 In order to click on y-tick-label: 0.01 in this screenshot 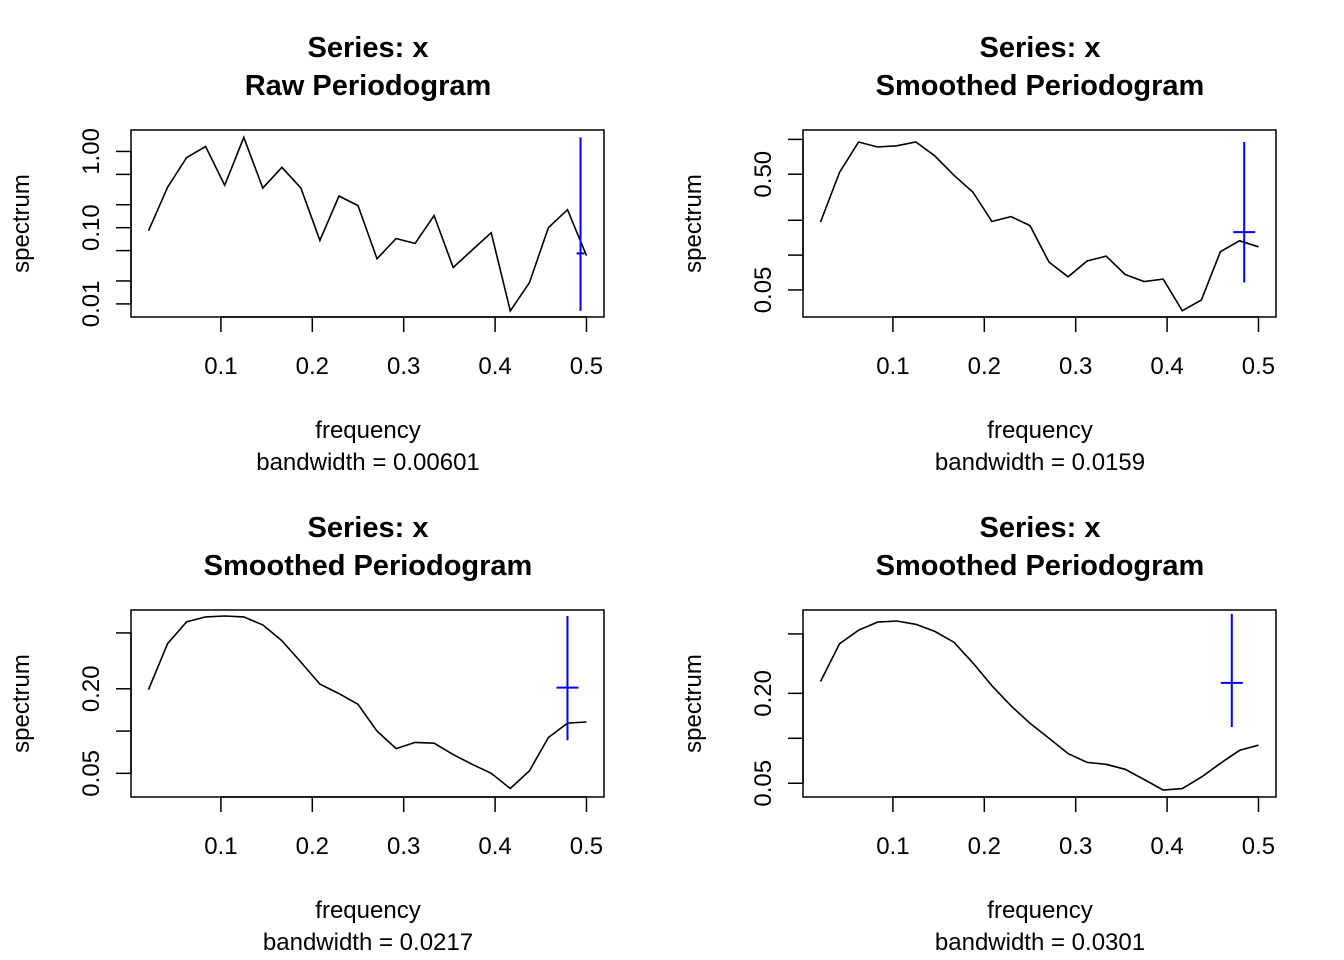, I will do `click(91, 304)`.